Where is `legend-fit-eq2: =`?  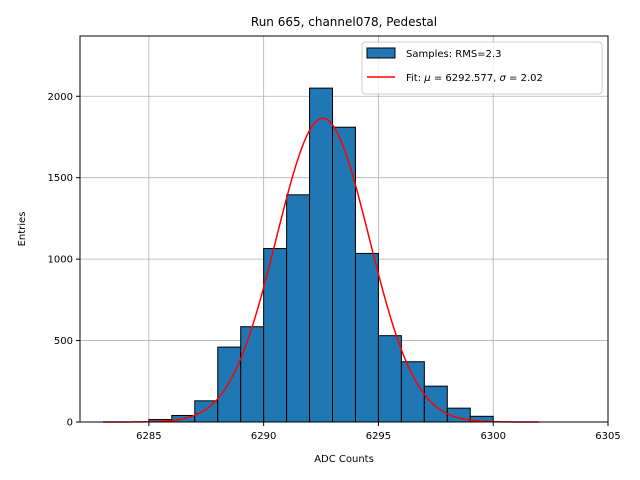
legend-fit-eq2: = is located at coordinates (513, 78).